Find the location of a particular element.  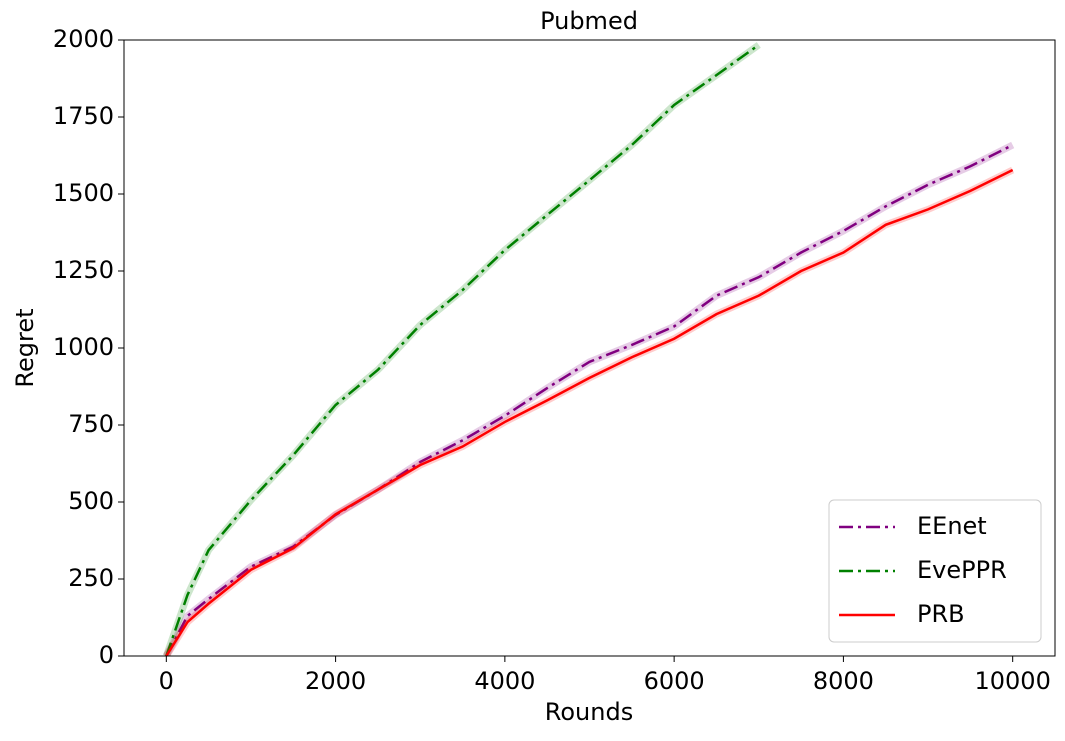

x-tick-label: 4000 is located at coordinates (504, 681).